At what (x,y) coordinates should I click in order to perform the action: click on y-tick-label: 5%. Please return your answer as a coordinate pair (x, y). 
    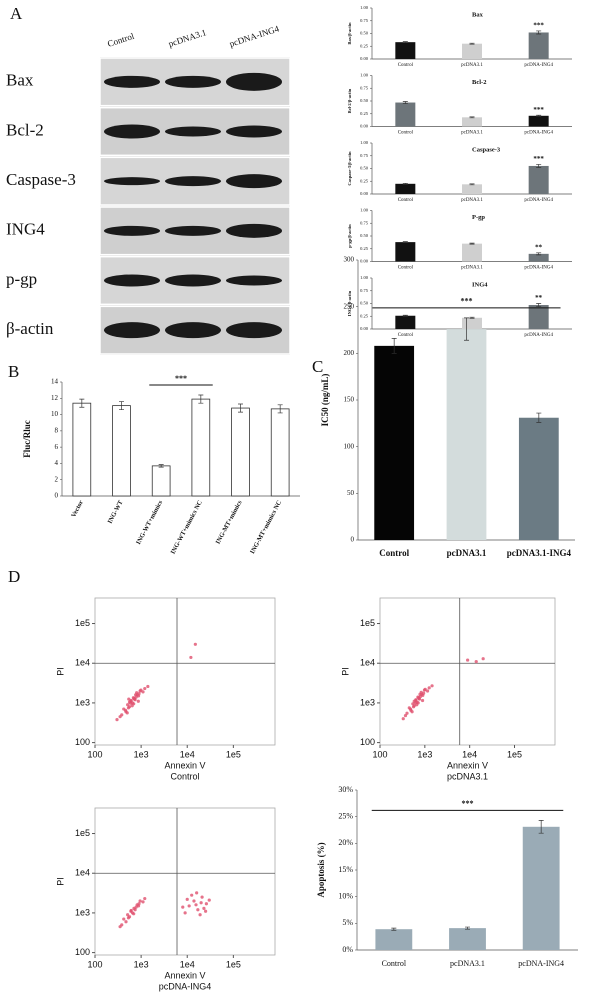
    Looking at the image, I should click on (347, 922).